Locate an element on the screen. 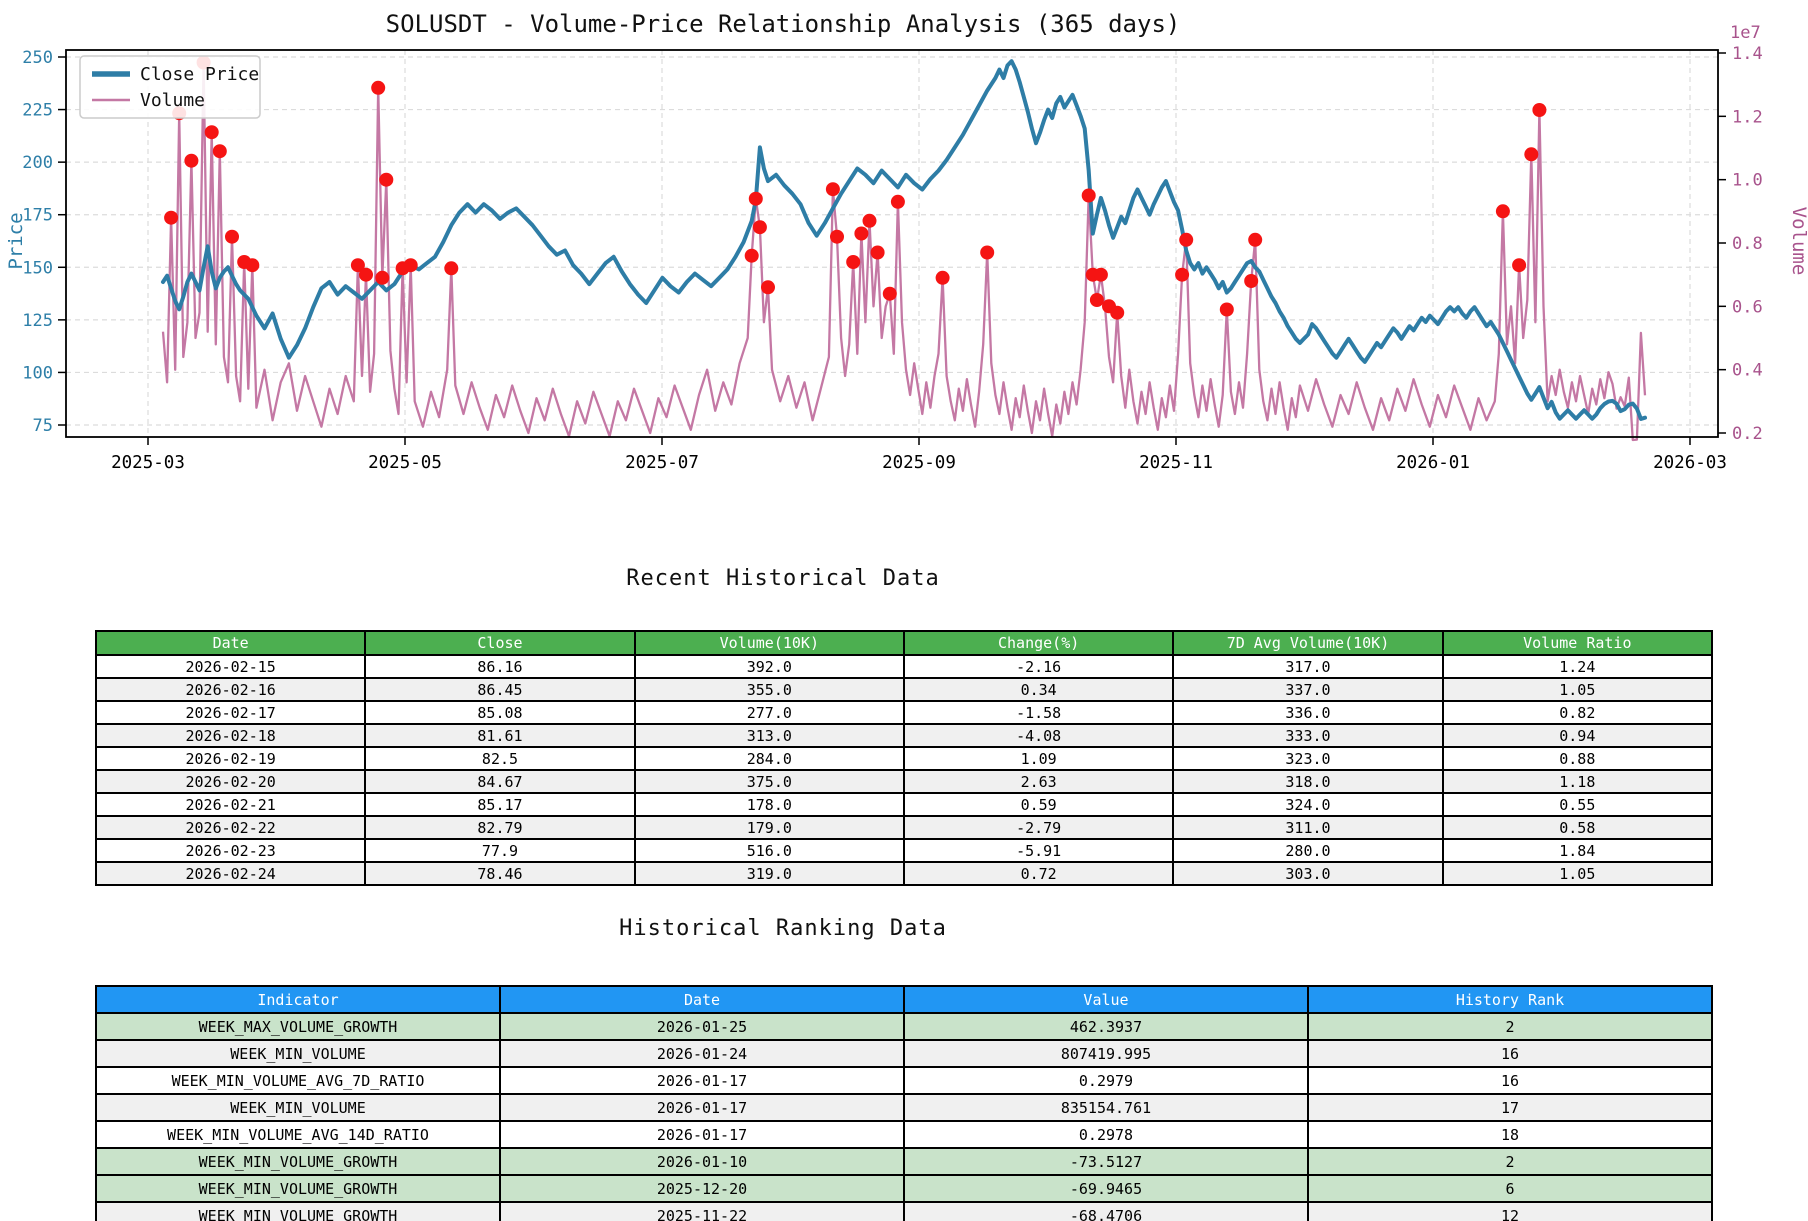  svg-text: 2026-01 is located at coordinates (1433, 463).